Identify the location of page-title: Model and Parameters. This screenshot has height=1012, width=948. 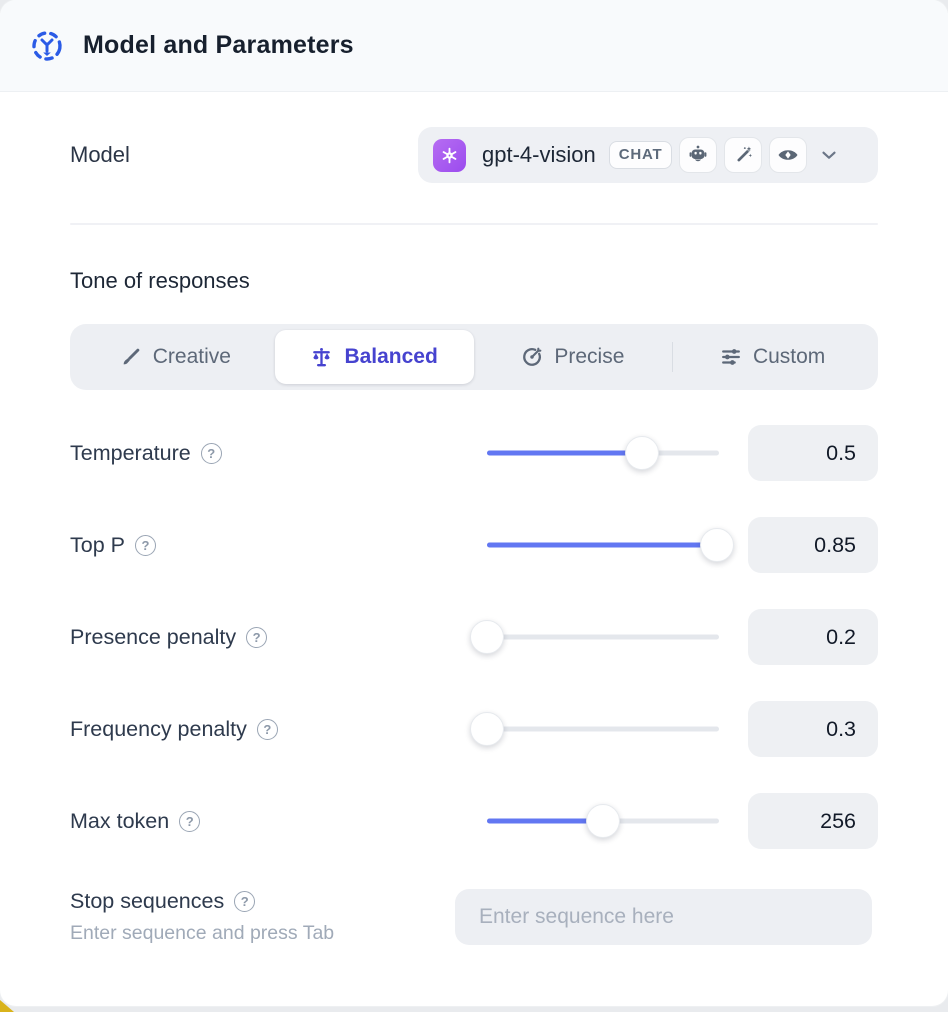
(218, 45).